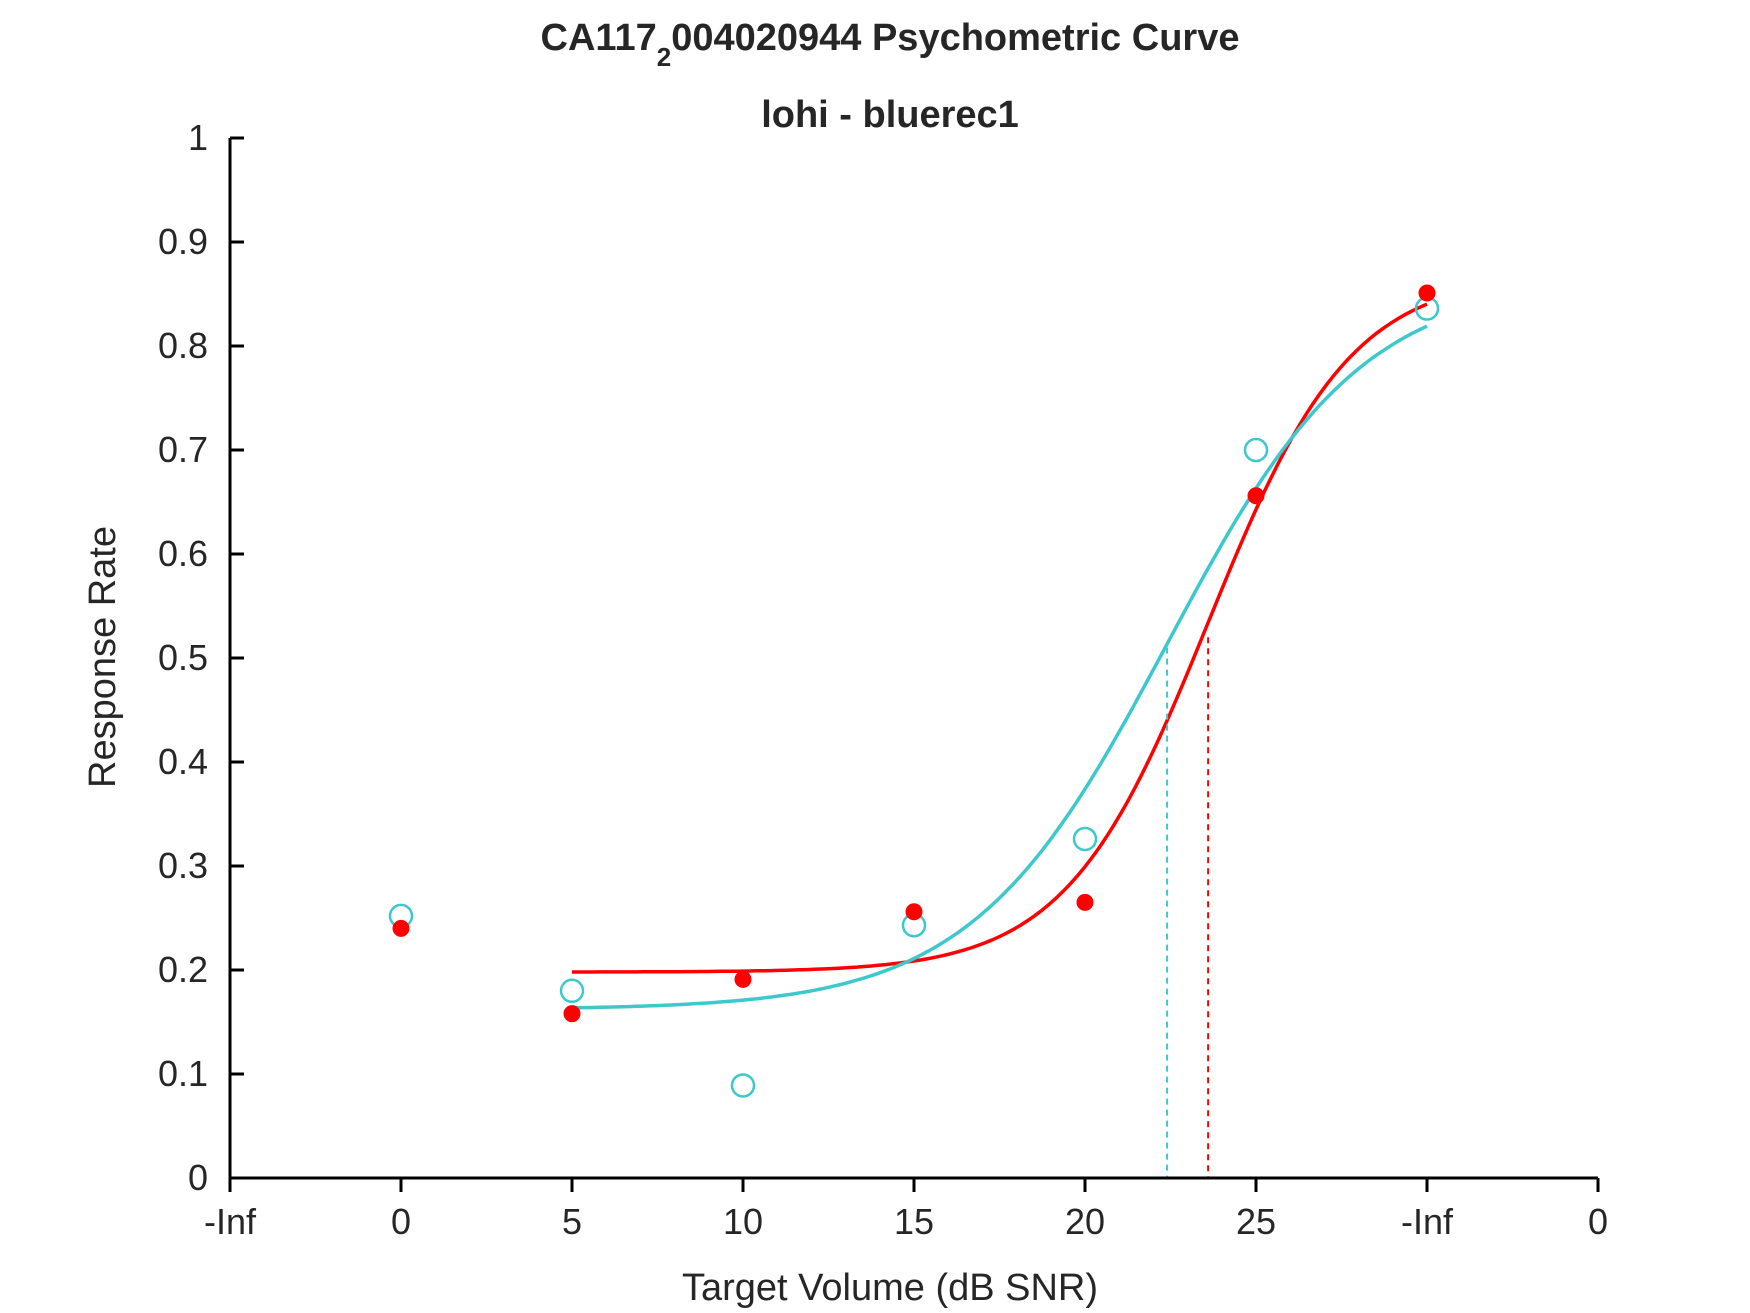  I want to click on y-axis-label: Response Rate, so click(103, 657).